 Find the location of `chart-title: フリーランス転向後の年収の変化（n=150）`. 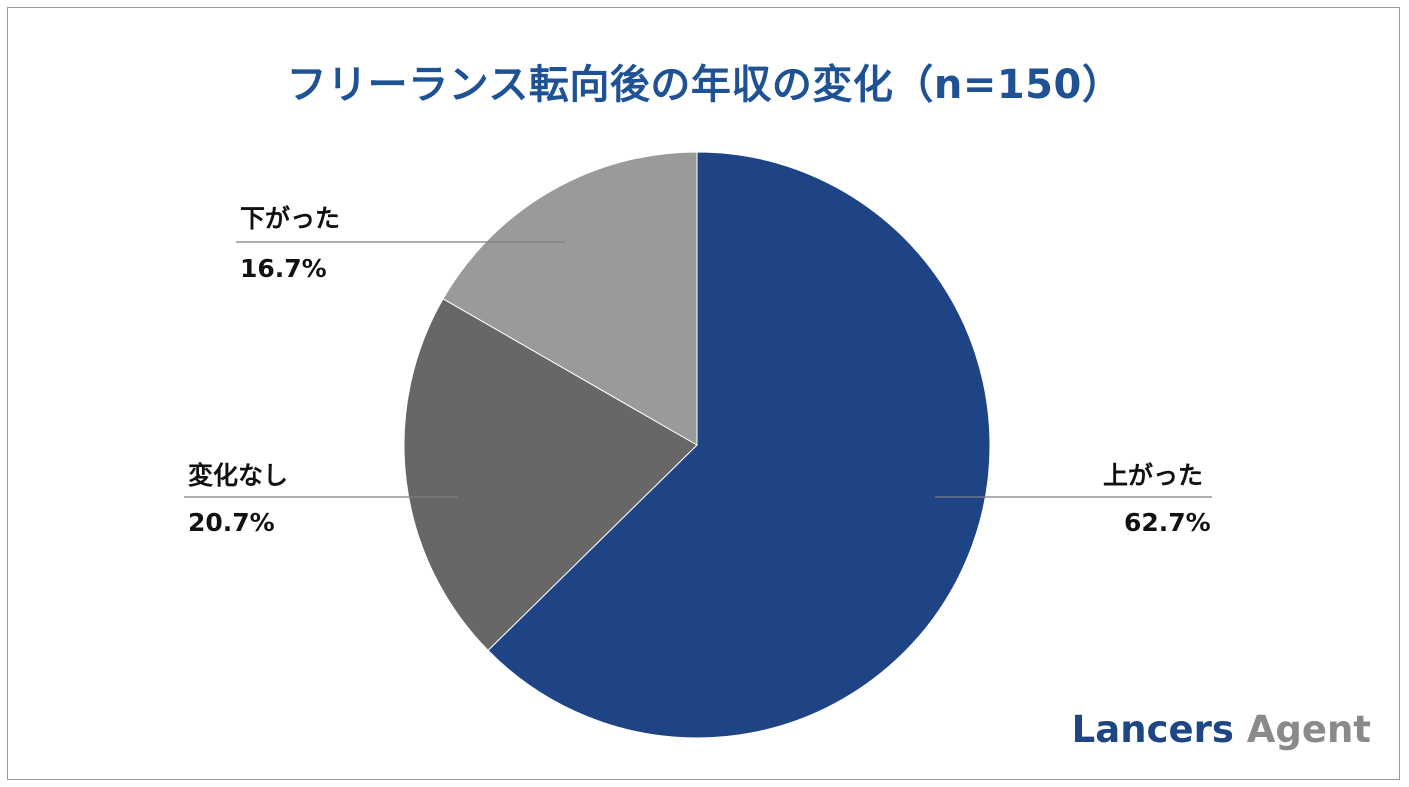

chart-title: フリーランス転向後の年収の変化（n=150） is located at coordinates (704, 85).